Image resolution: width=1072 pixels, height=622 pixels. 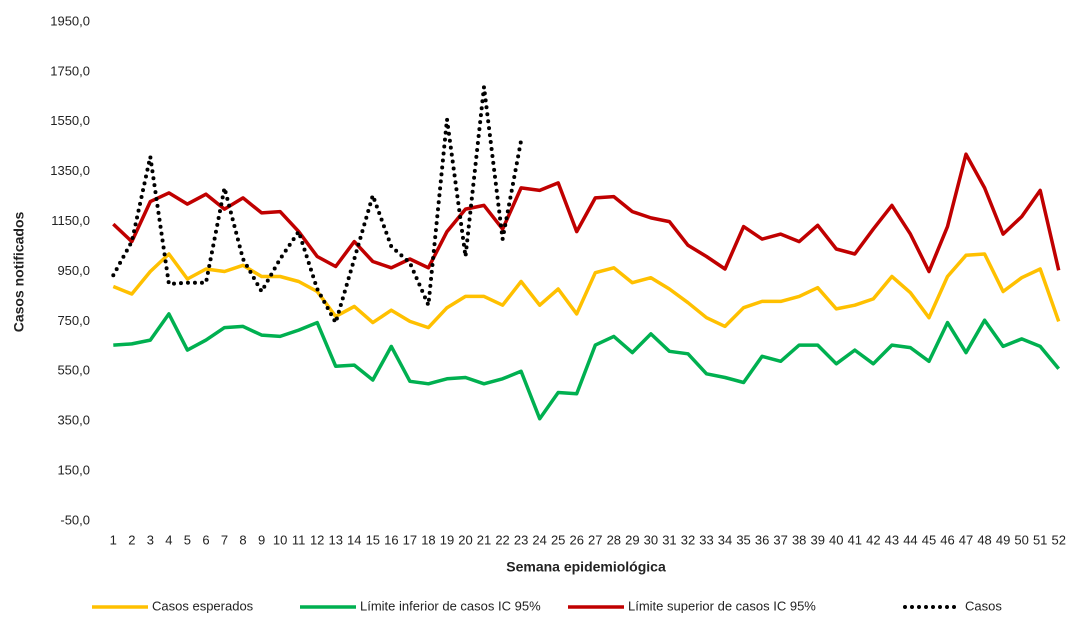 What do you see at coordinates (410, 539) in the screenshot?
I see `x-tick-label: 17` at bounding box center [410, 539].